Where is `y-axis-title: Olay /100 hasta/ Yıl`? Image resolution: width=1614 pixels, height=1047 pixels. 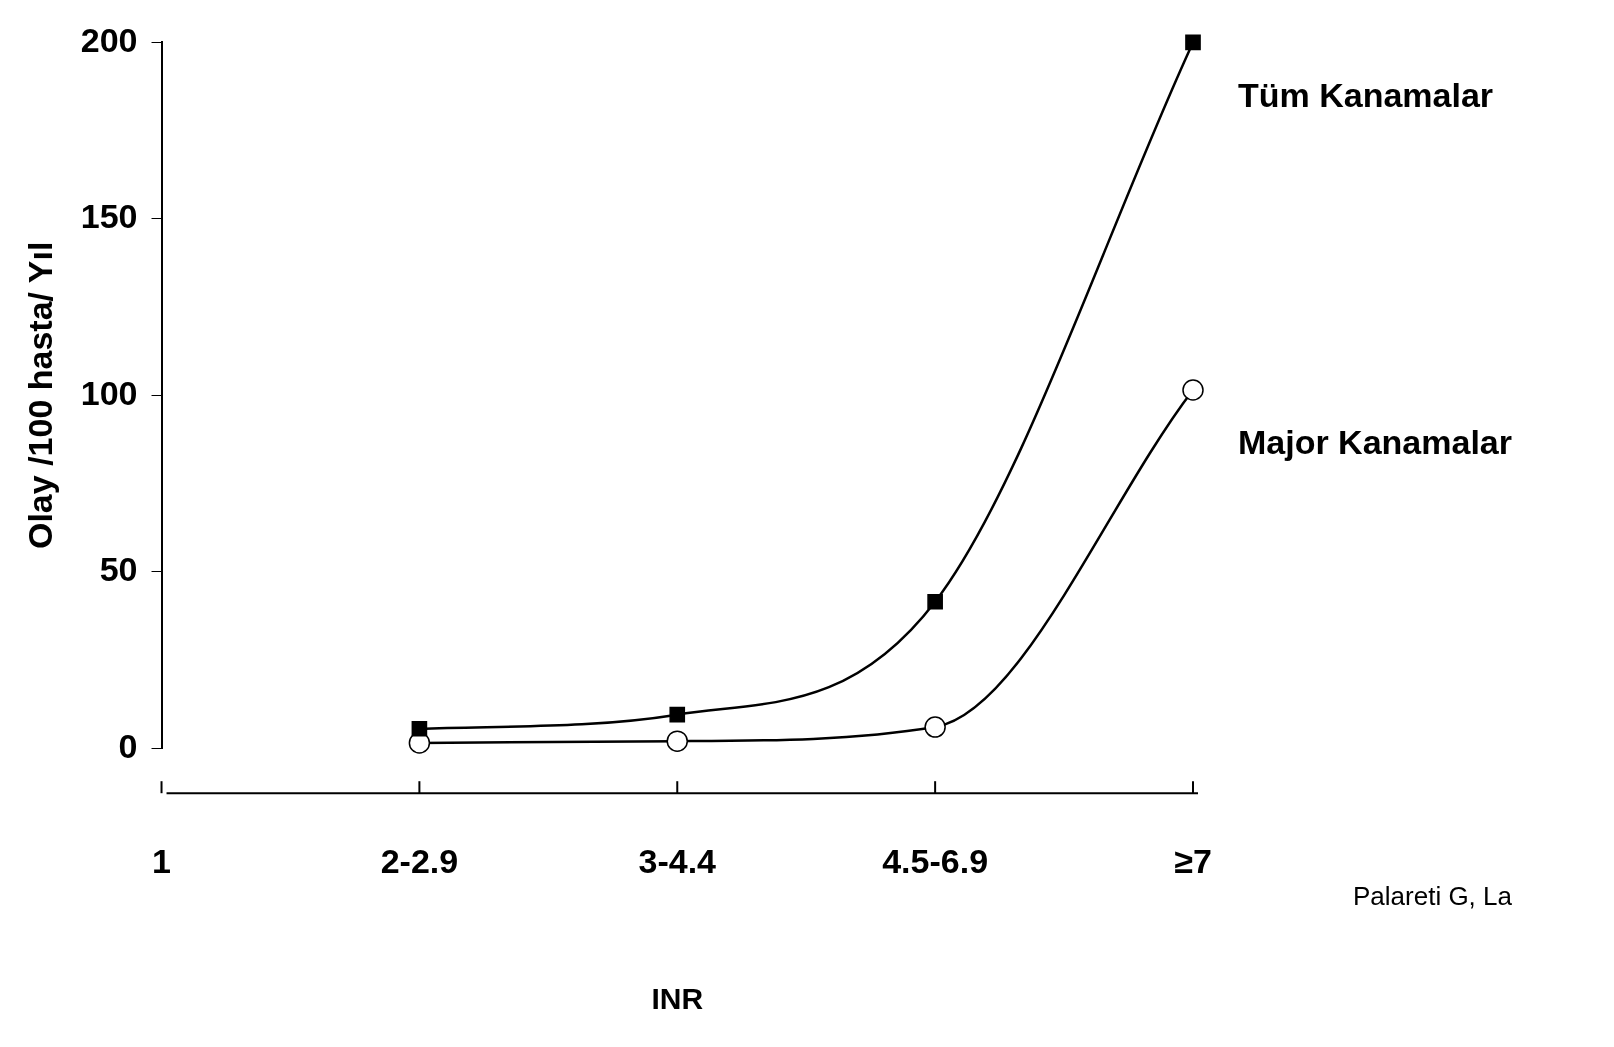
y-axis-title: Olay /100 hasta/ Yıl is located at coordinates (39, 395).